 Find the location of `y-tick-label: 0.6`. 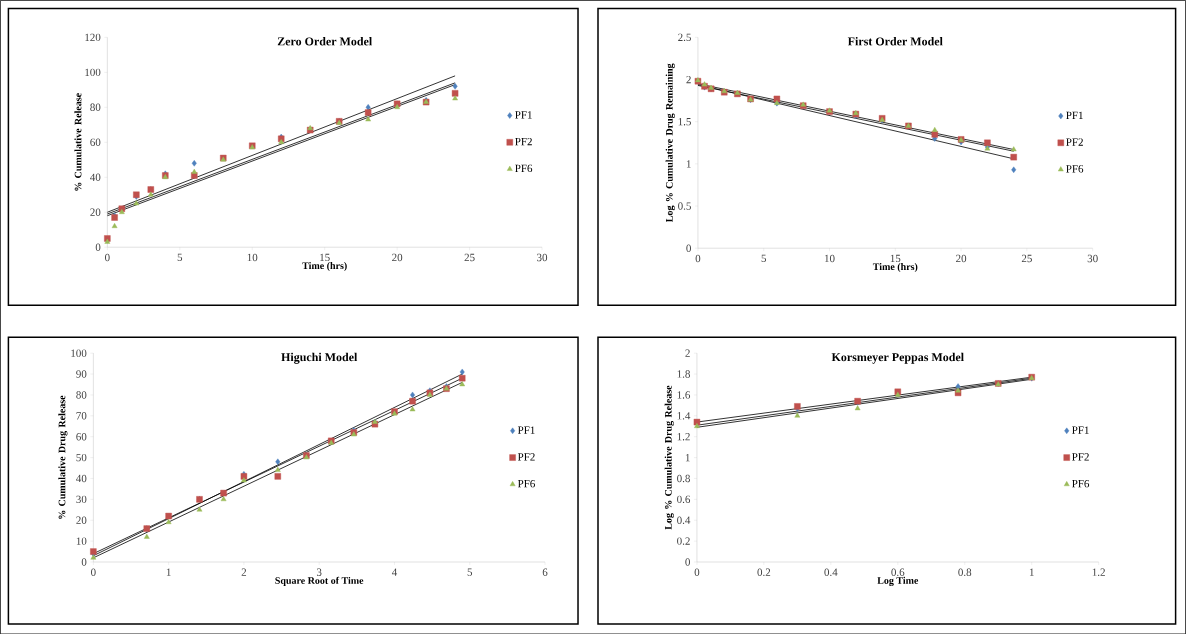

y-tick-label: 0.6 is located at coordinates (684, 499).